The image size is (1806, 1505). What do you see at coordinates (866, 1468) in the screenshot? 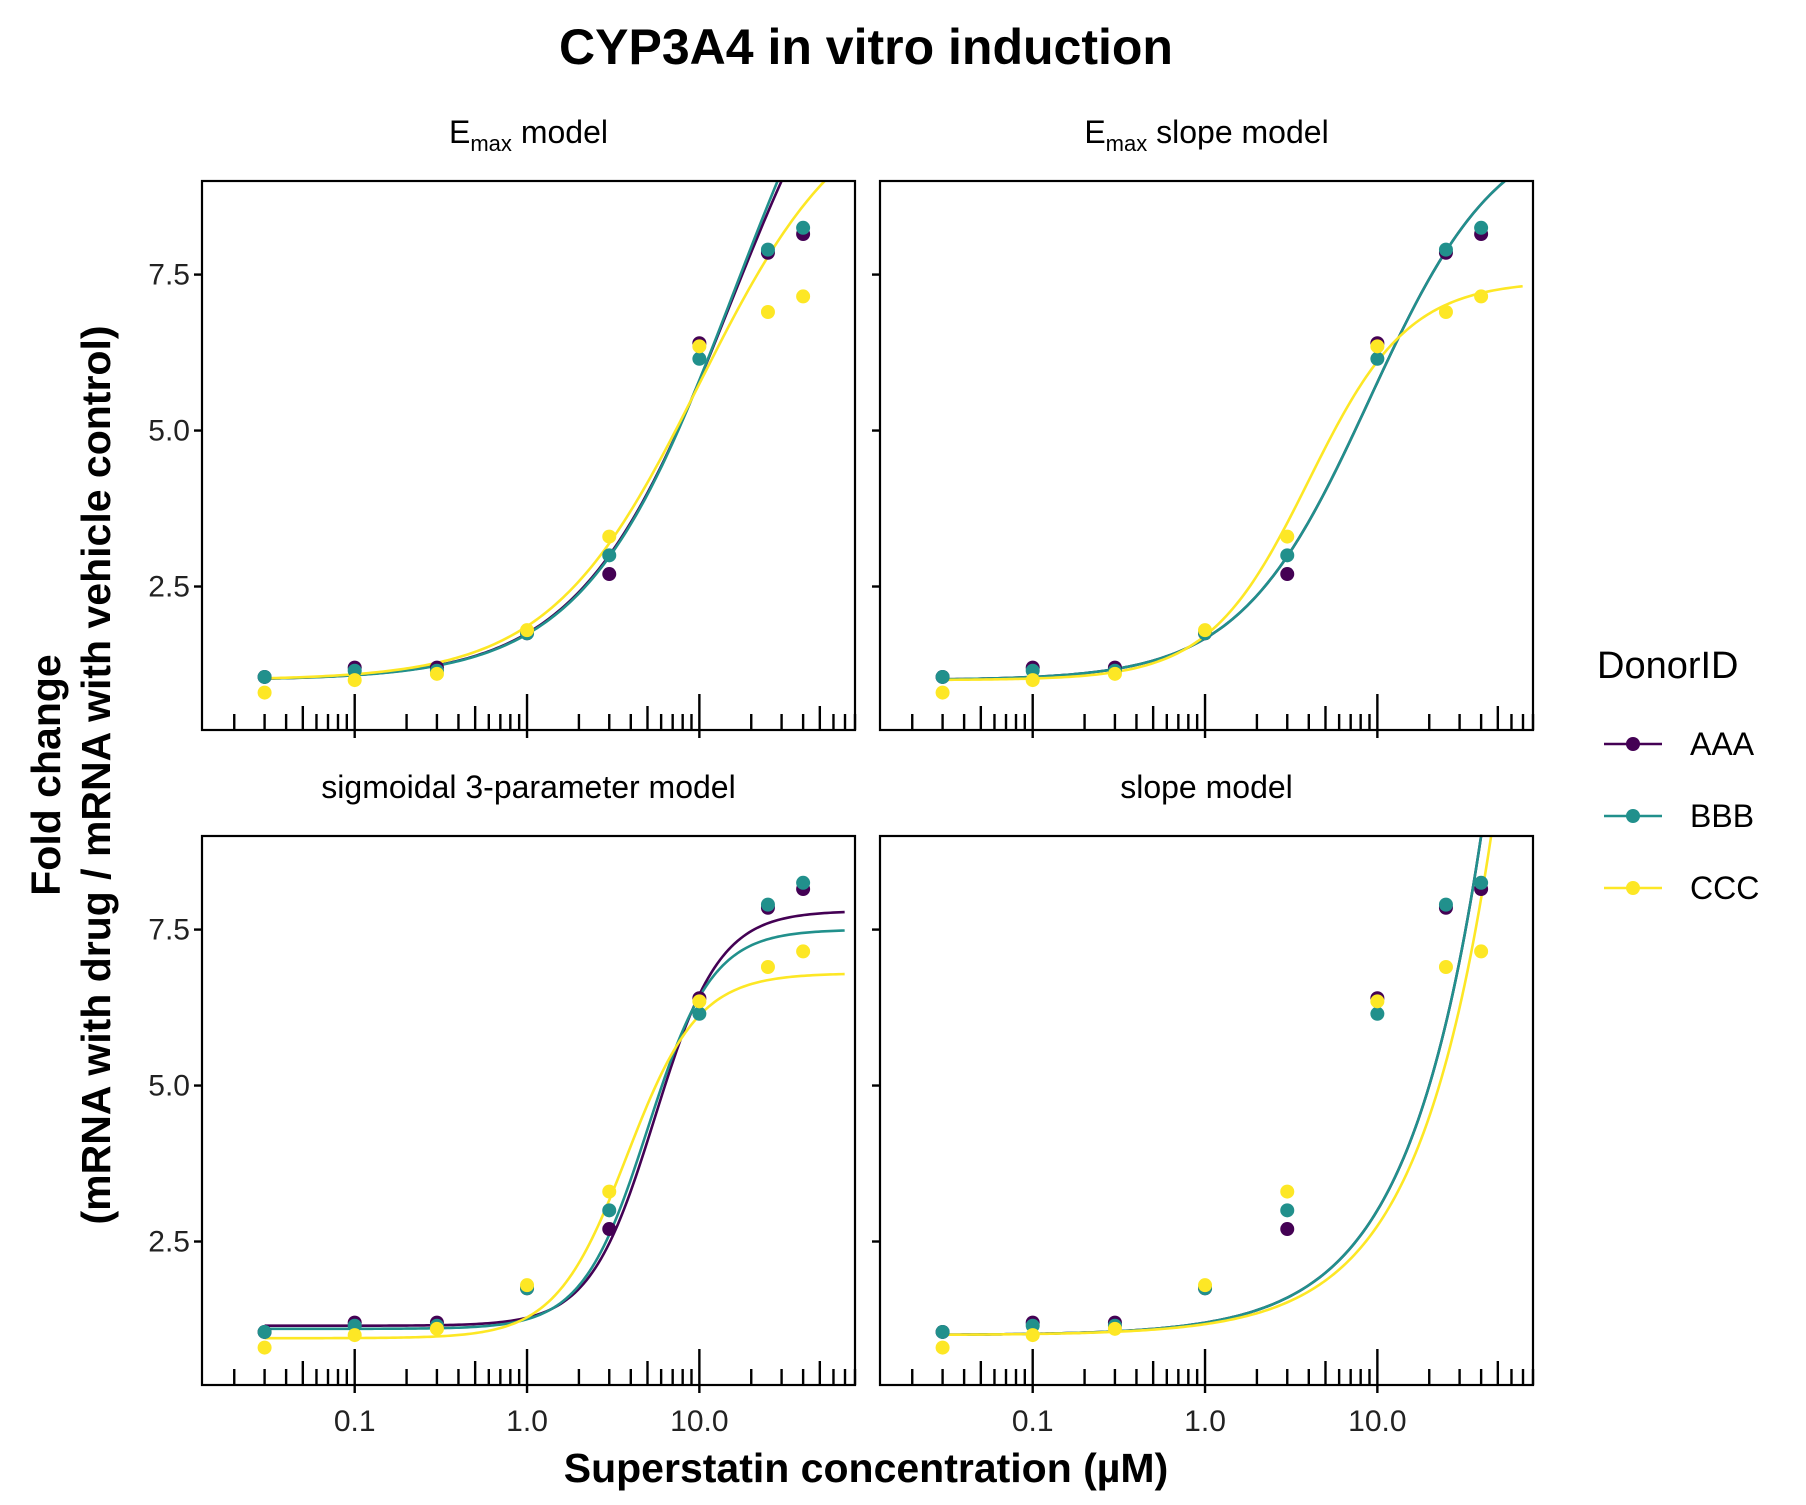
I see `x-axis-title: Superstatin concentration (µM)` at bounding box center [866, 1468].